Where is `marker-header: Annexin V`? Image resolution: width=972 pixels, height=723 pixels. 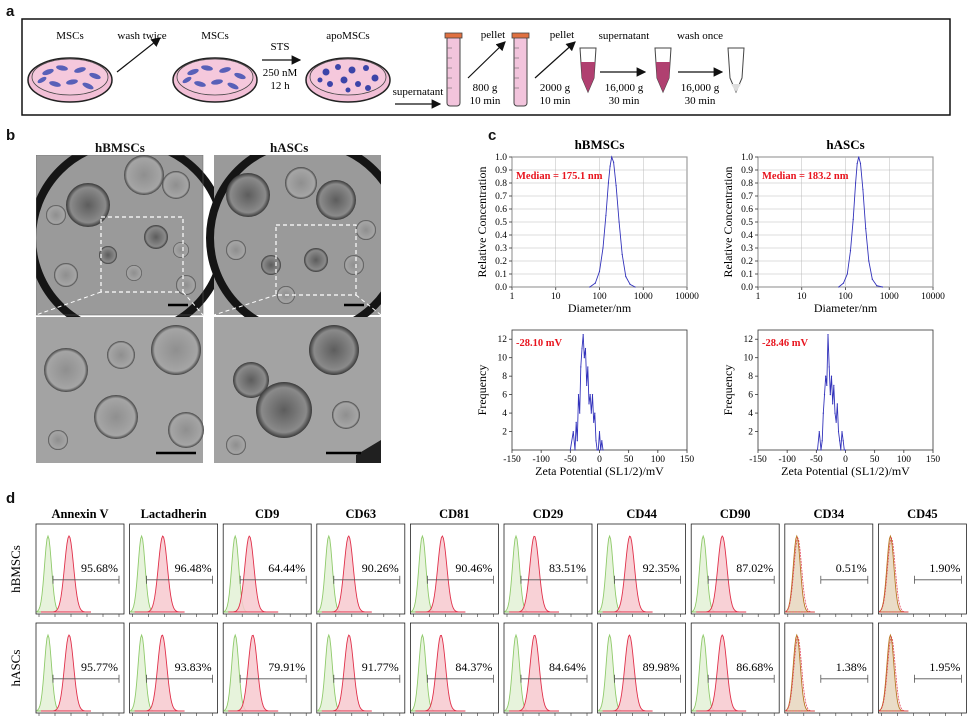 marker-header: Annexin V is located at coordinates (79, 514).